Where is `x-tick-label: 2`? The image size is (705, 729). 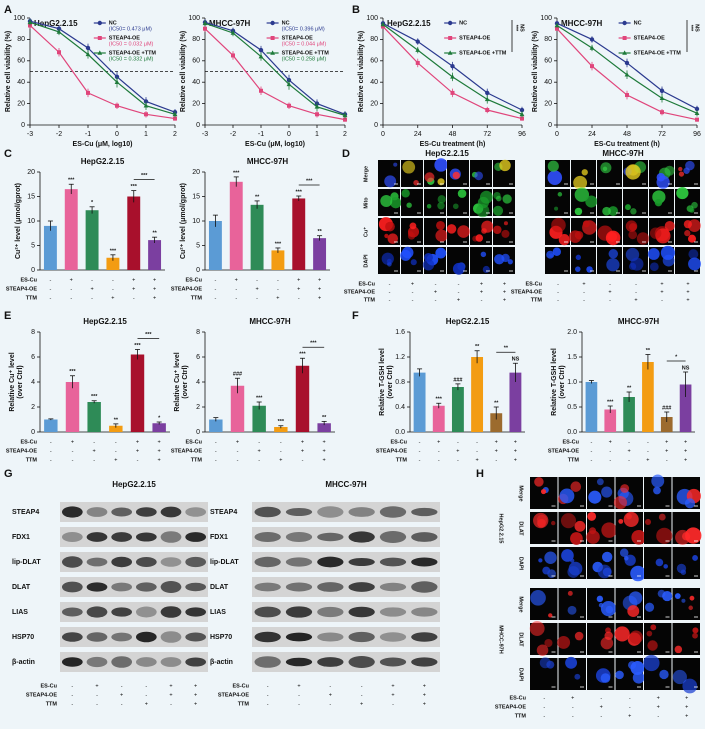
x-tick-label: 2 is located at coordinates (175, 134).